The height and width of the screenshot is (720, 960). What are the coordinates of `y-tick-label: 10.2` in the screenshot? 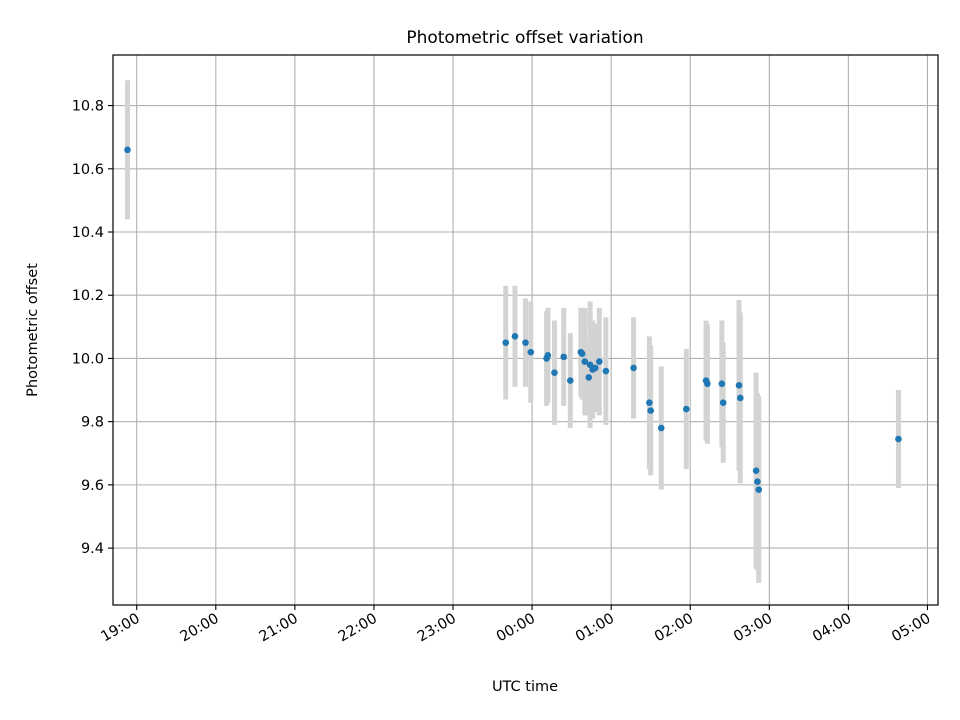 It's located at (88, 296).